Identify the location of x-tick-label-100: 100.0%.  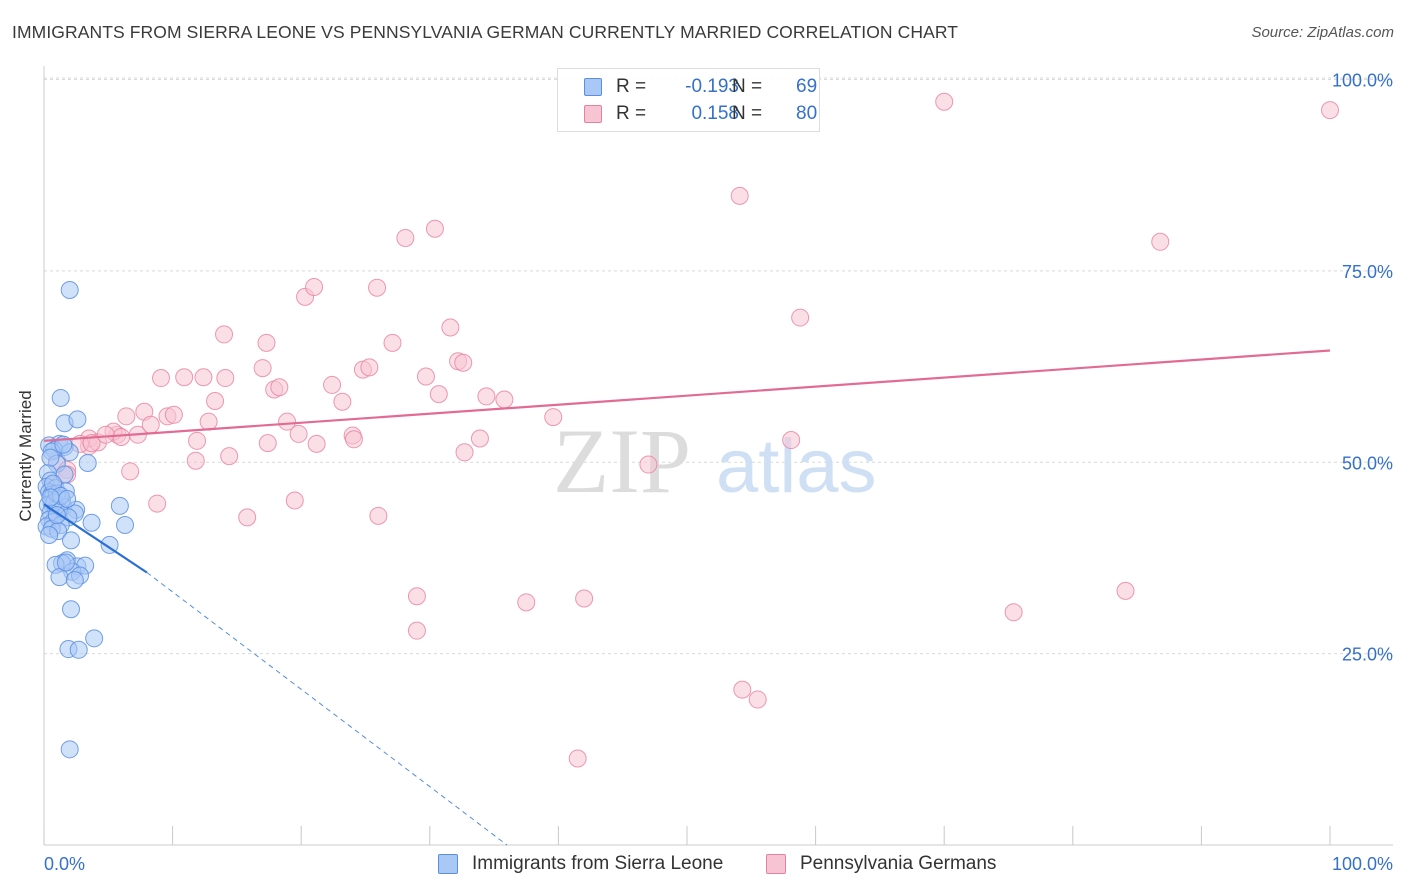
(1362, 864).